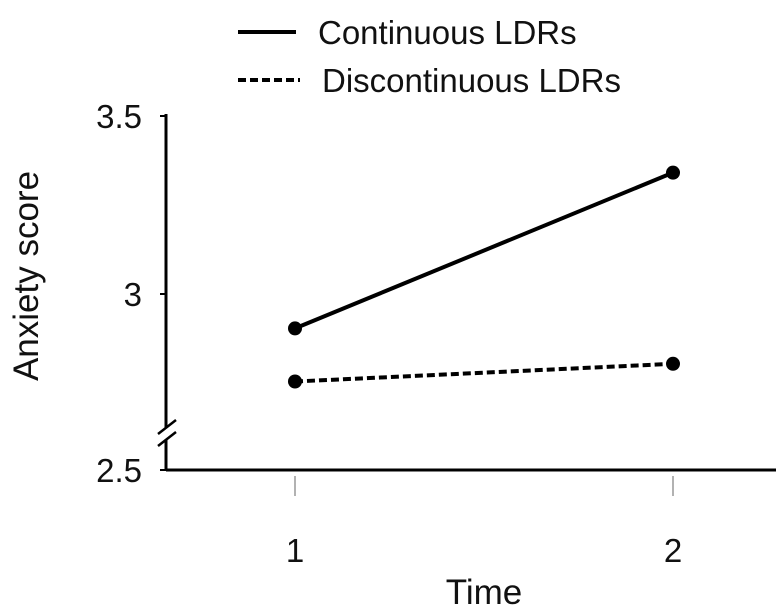 This screenshot has width=776, height=610. I want to click on series-line-continuous-ldrs, so click(484, 250).